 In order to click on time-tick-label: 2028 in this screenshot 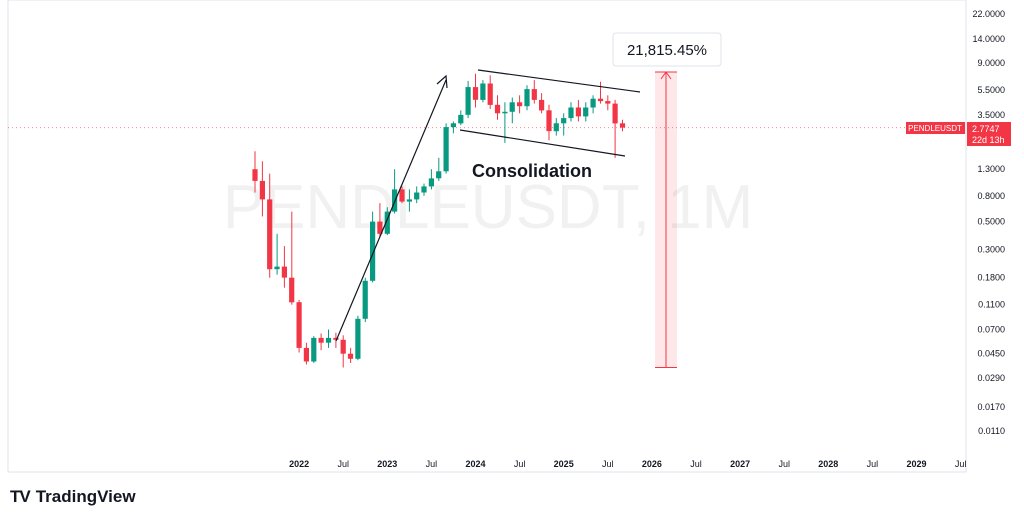, I will do `click(828, 464)`.